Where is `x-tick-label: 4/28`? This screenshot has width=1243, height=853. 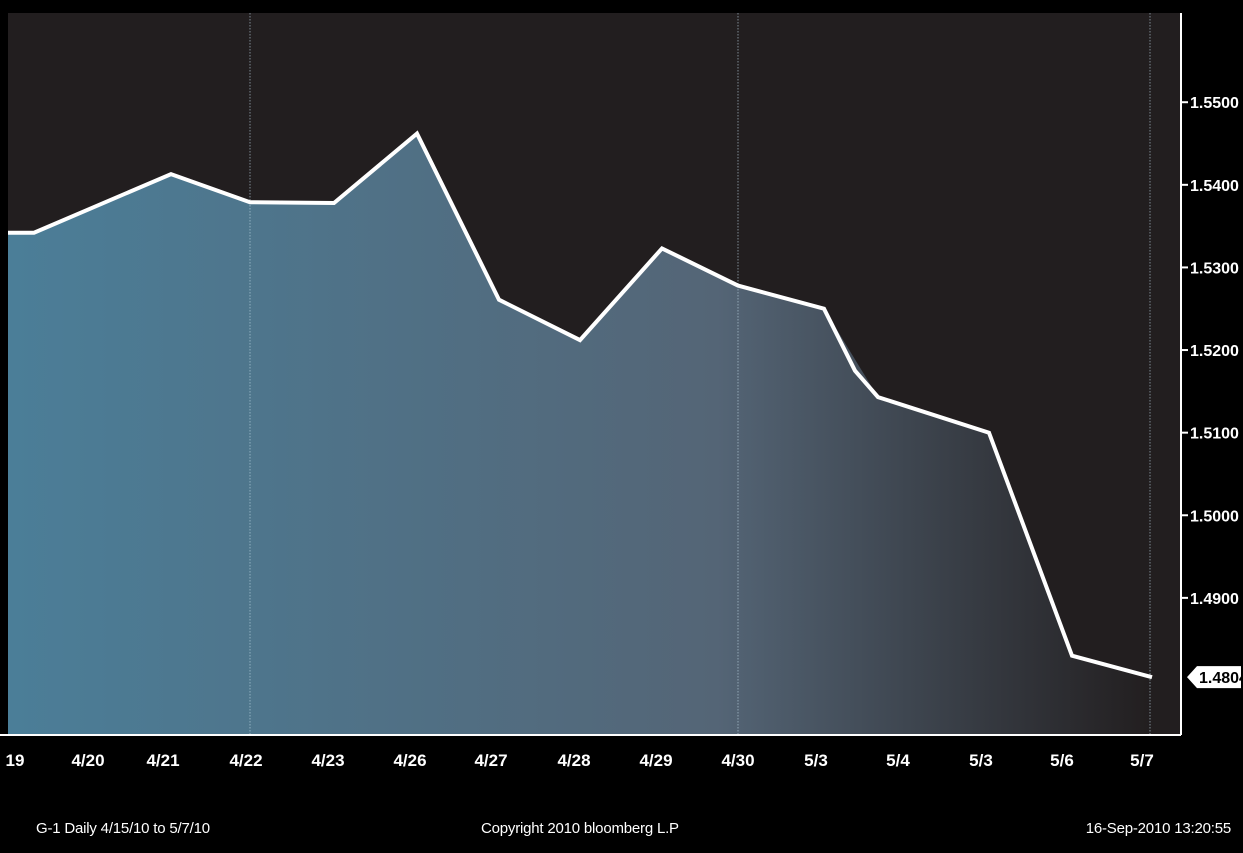 x-tick-label: 4/28 is located at coordinates (573, 760).